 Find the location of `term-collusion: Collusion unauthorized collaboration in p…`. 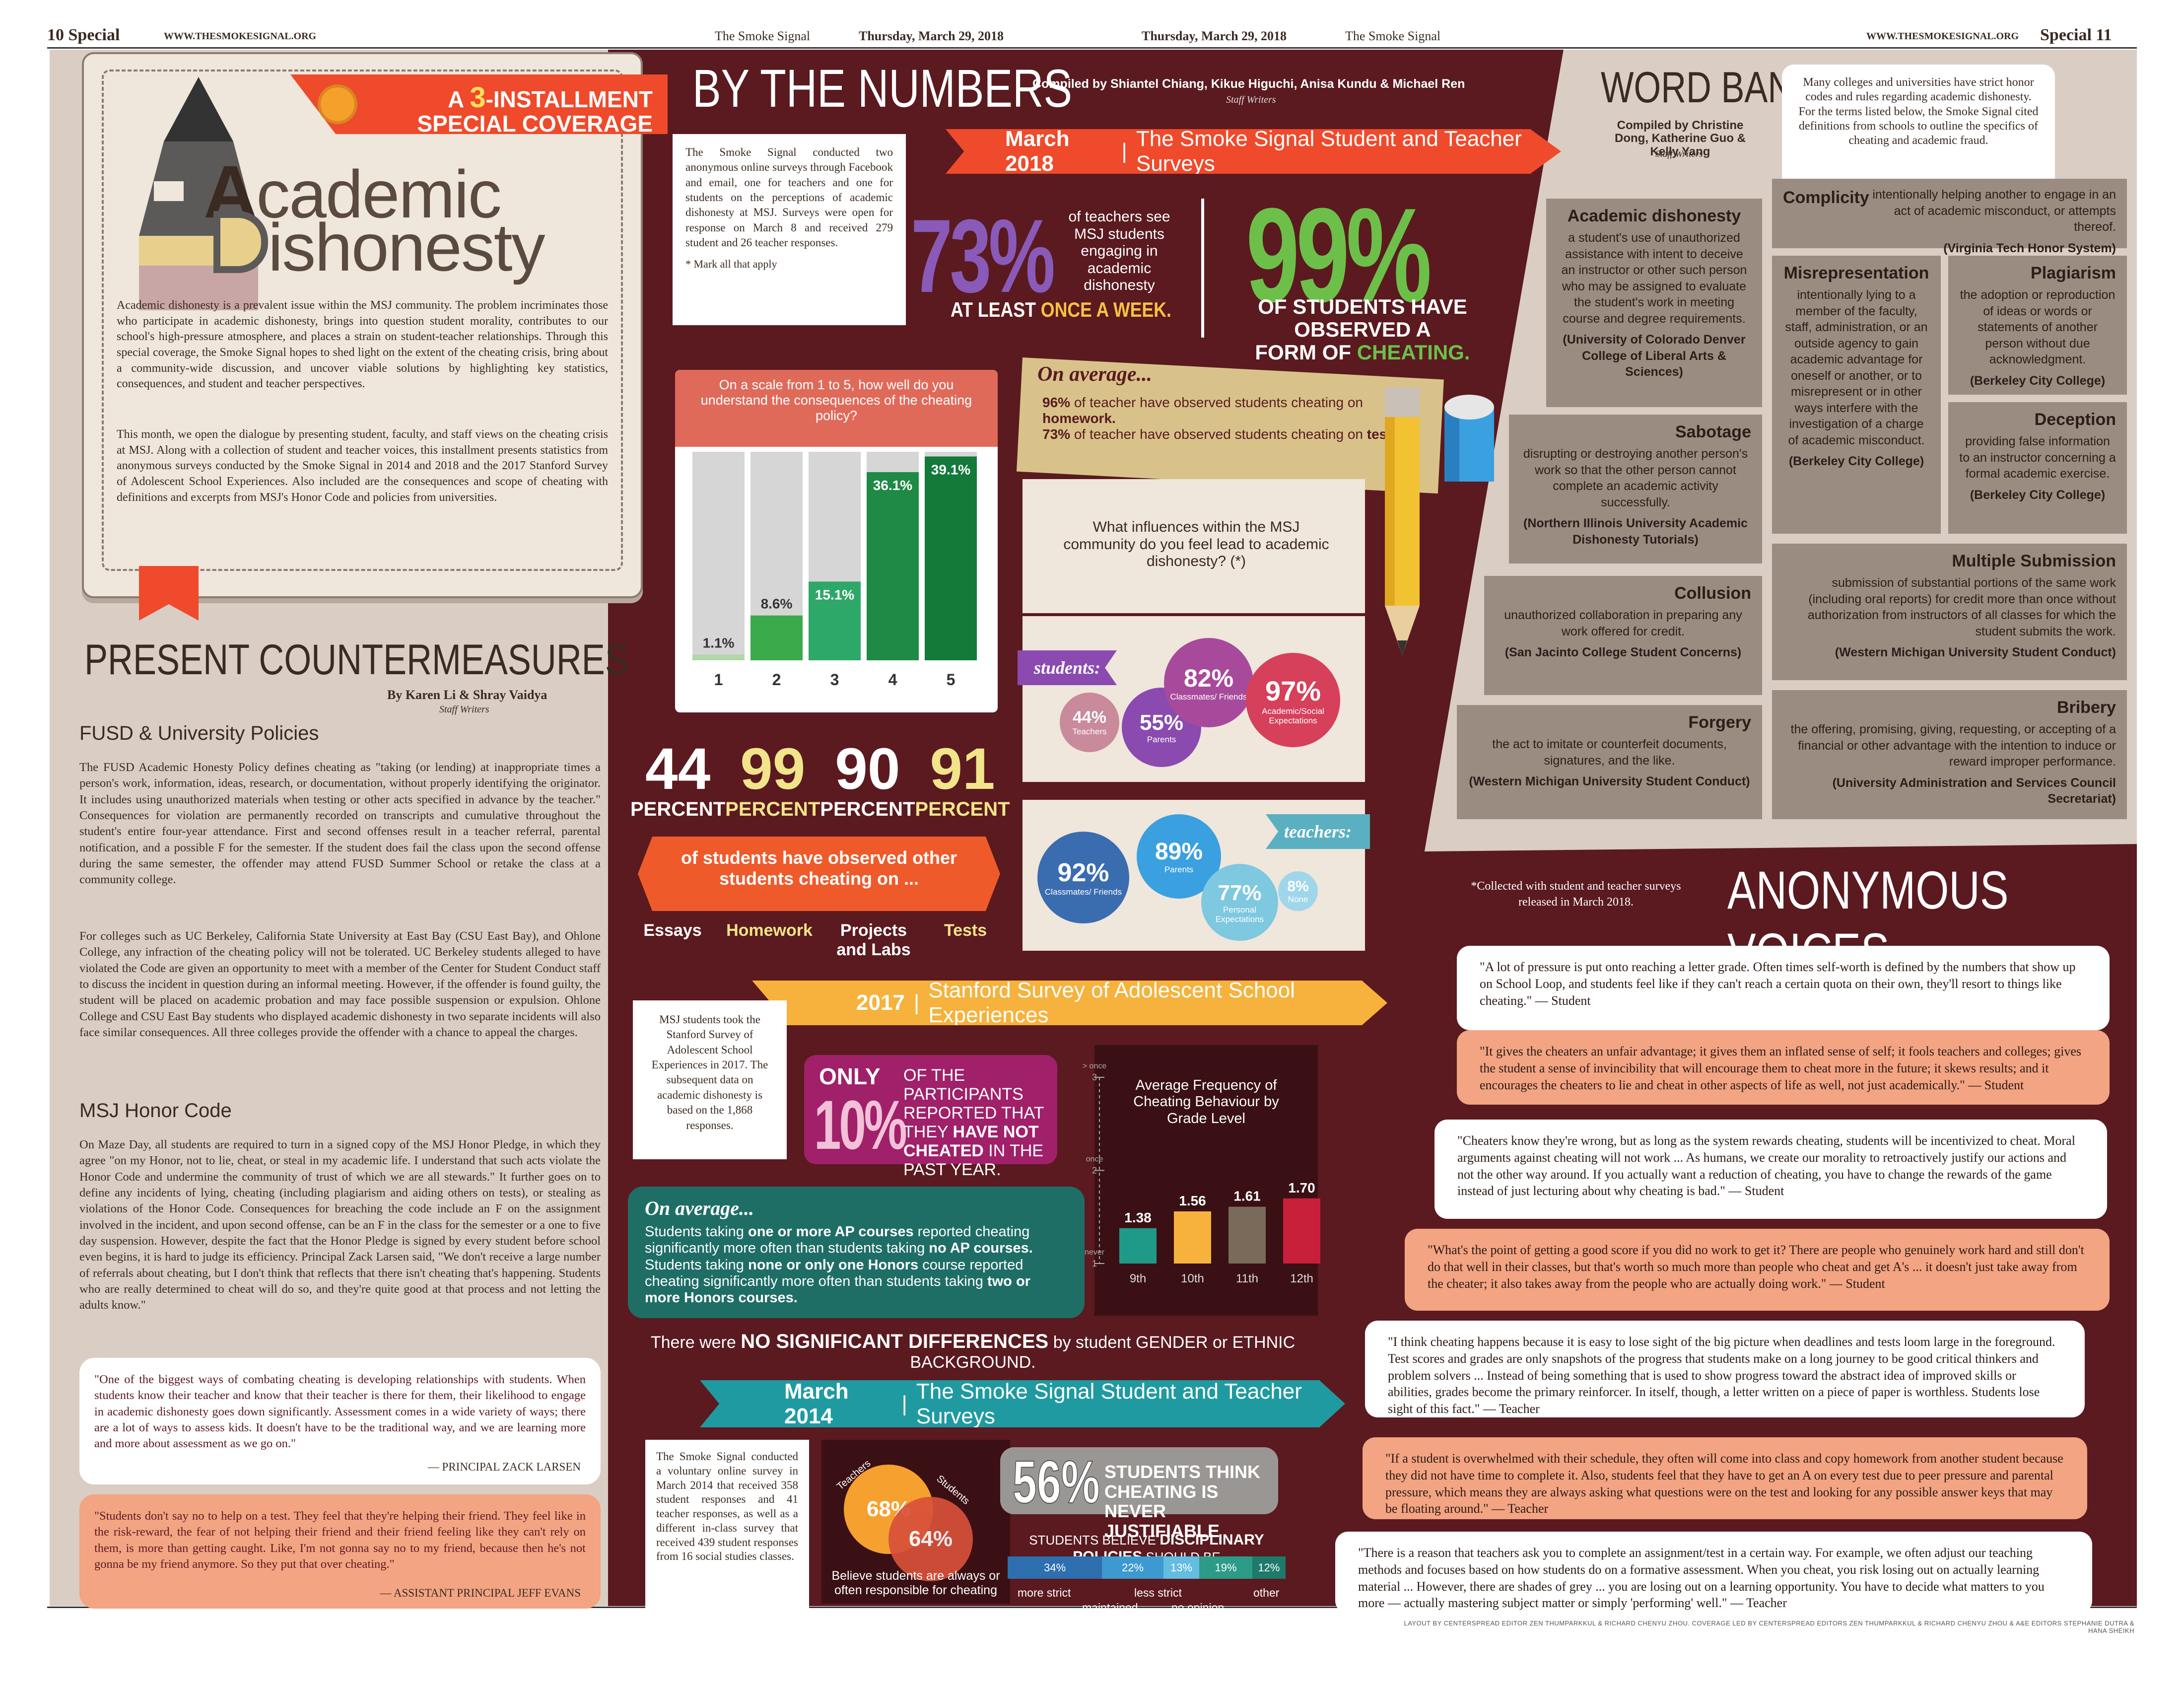

term-collusion: Collusion unauthorized collaboration in p… is located at coordinates (1623, 635).